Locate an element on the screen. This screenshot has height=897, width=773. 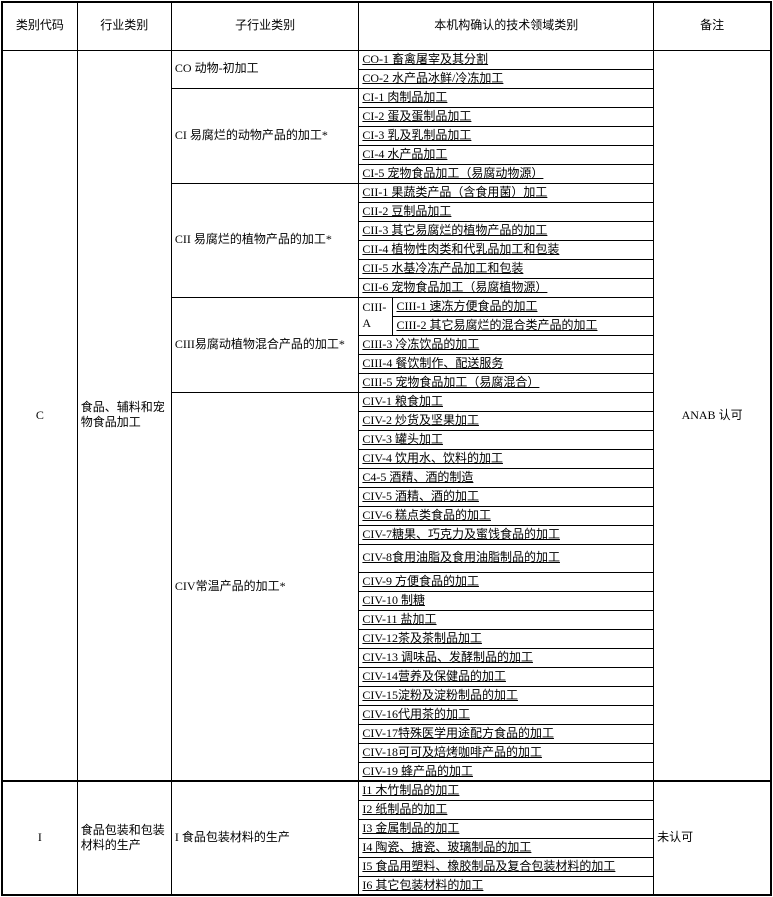
tech-area-cell: CIV-1 粮食加工 is located at coordinates (506, 401).